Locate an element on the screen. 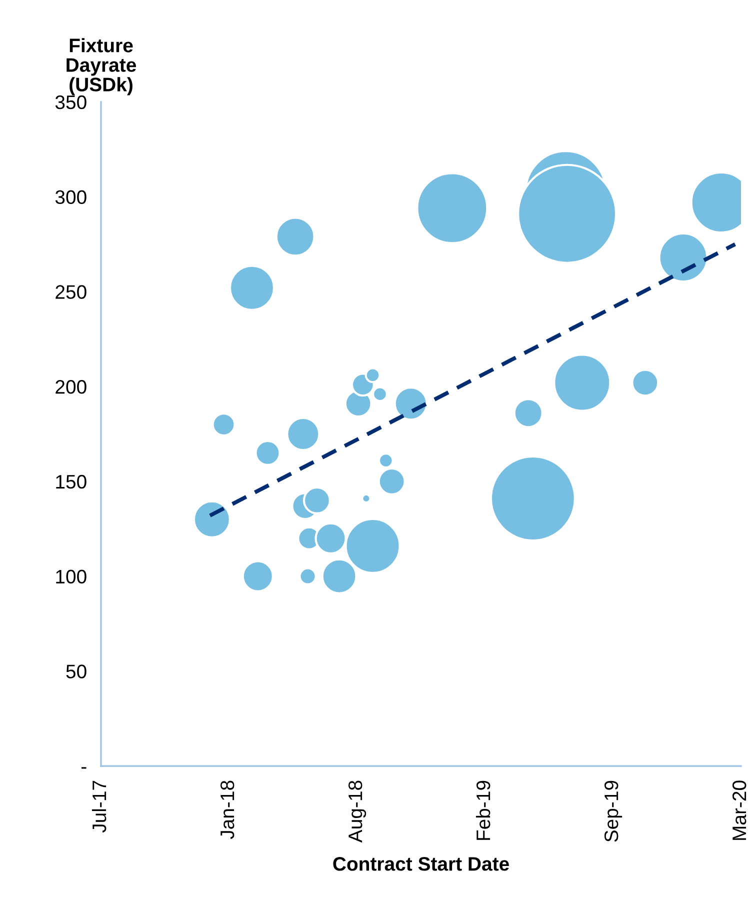 The image size is (751, 910). x-tick-label: Feb-19 is located at coordinates (483, 810).